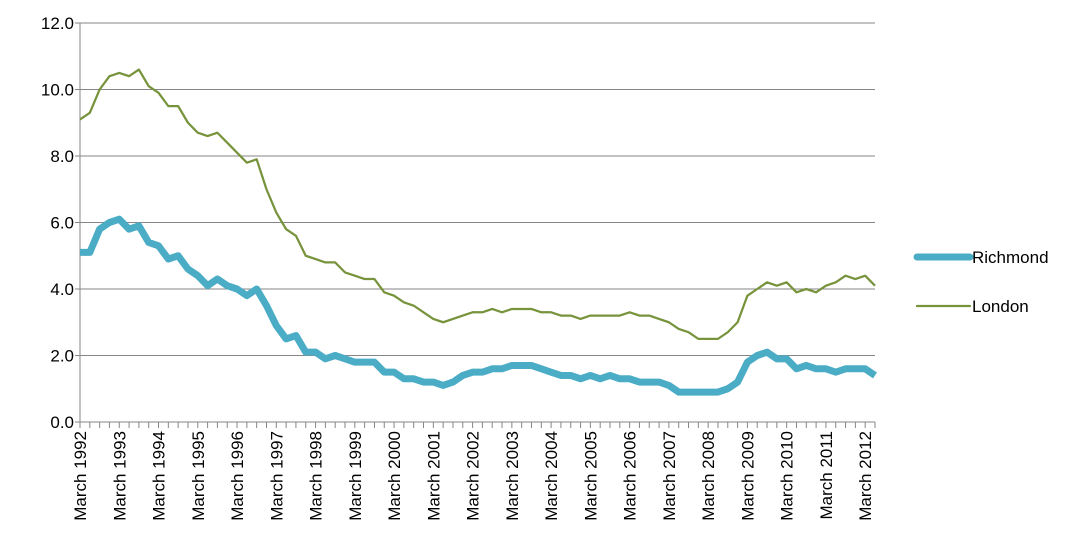  I want to click on y-tick-label: 8.0, so click(62, 156).